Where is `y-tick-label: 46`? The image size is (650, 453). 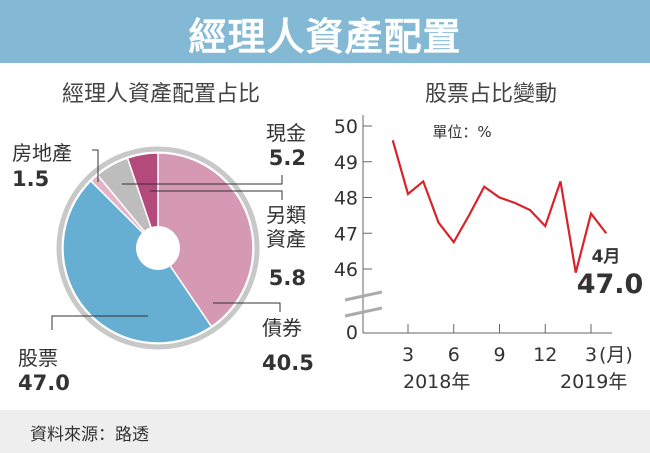 y-tick-label: 46 is located at coordinates (346, 270).